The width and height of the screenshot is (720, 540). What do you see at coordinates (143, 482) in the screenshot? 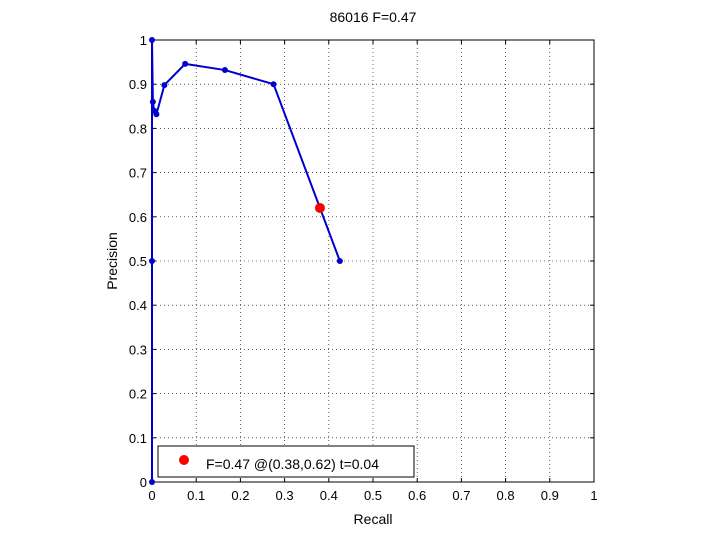
I see `y-tick-label: 0` at bounding box center [143, 482].